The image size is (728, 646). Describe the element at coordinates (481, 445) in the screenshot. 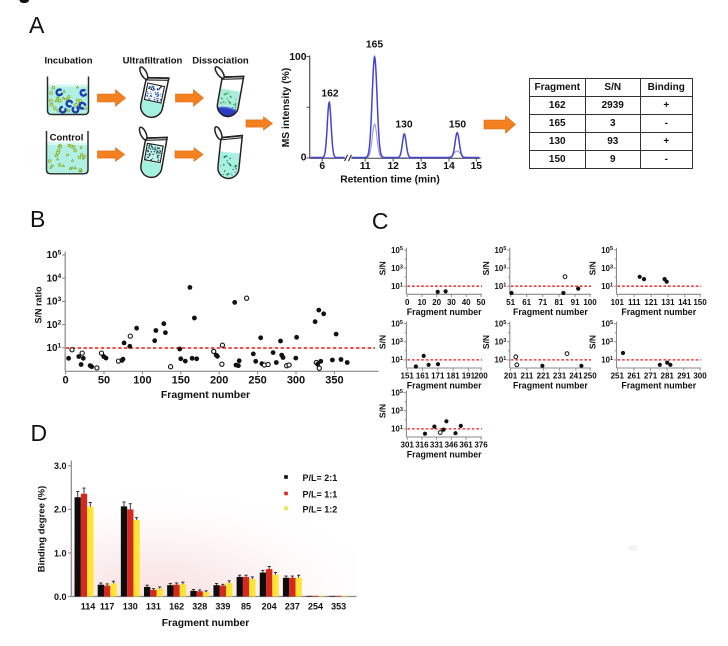

I see `svg-text: 376` at that location.